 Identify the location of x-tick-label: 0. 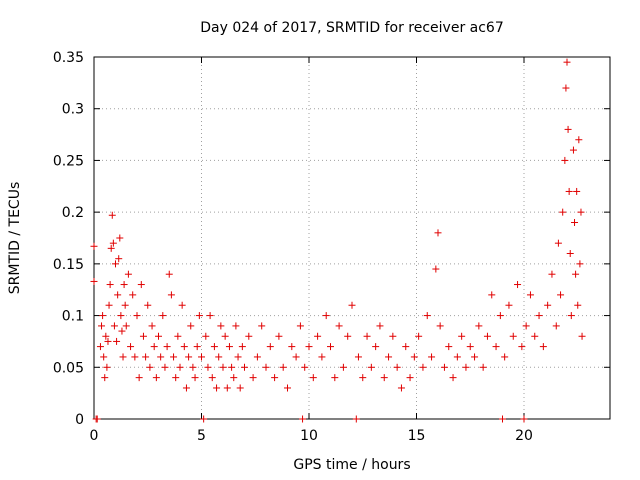
(94, 436).